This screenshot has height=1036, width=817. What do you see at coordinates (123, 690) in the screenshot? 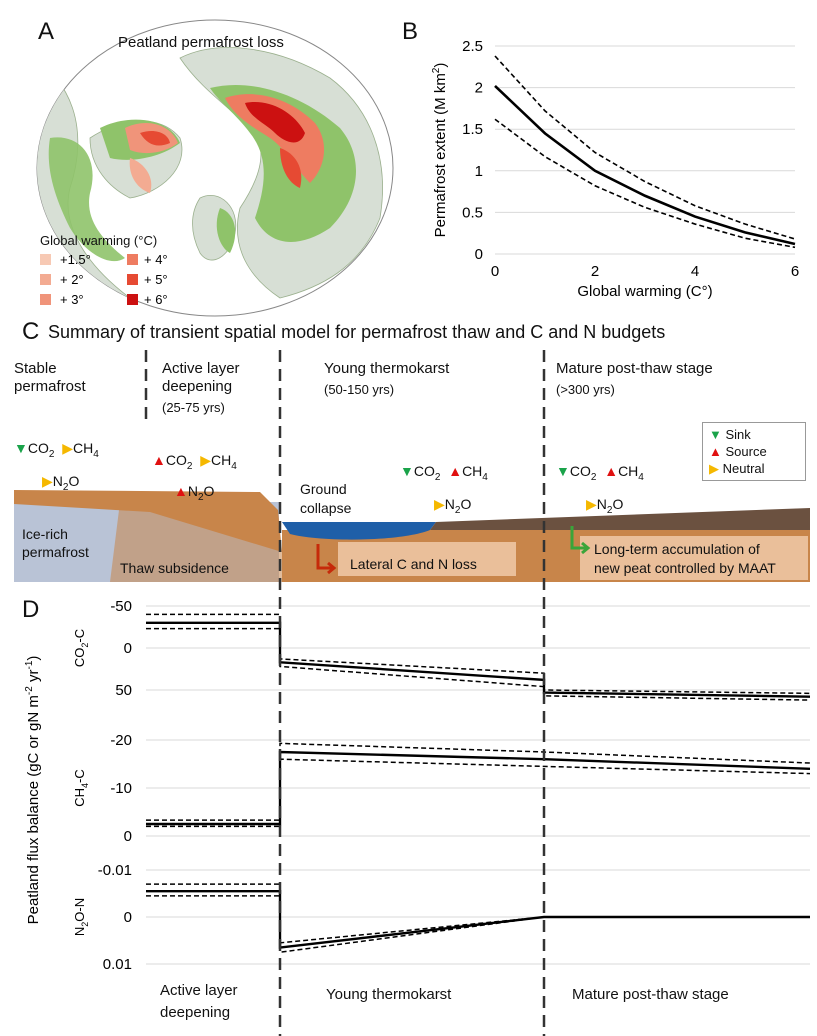
I see `y-tick-label: 50` at bounding box center [123, 690].